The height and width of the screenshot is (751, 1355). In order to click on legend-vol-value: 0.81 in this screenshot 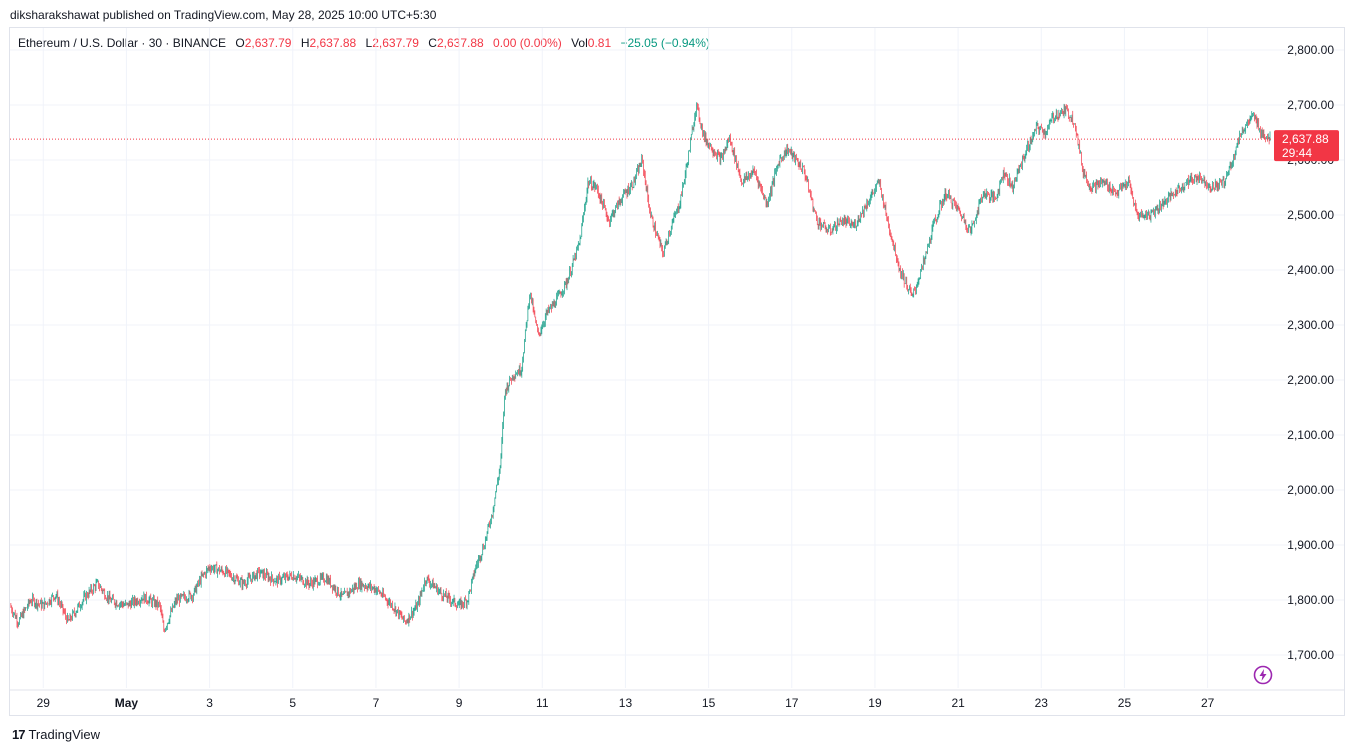, I will do `click(599, 43)`.